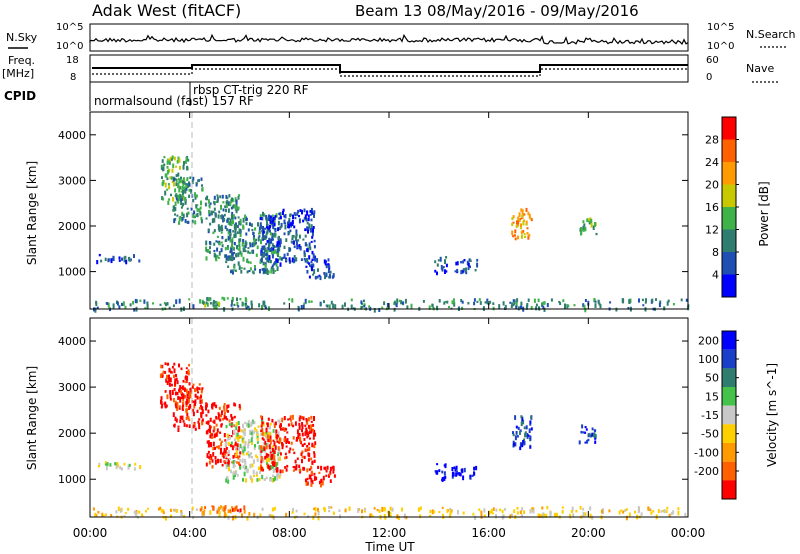  I want to click on power-echo-region, so click(223, 302).